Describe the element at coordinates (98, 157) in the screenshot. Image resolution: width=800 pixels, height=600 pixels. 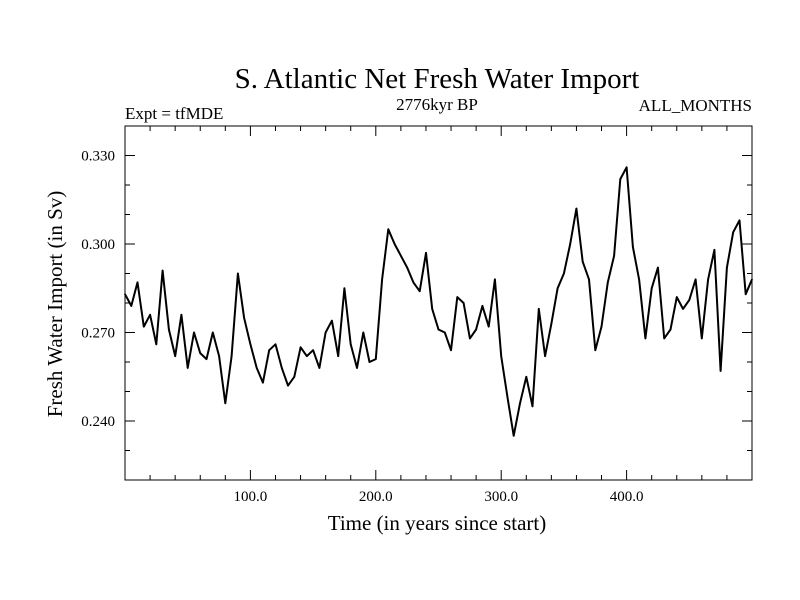
I see `y-tick-label: 0.330` at that location.